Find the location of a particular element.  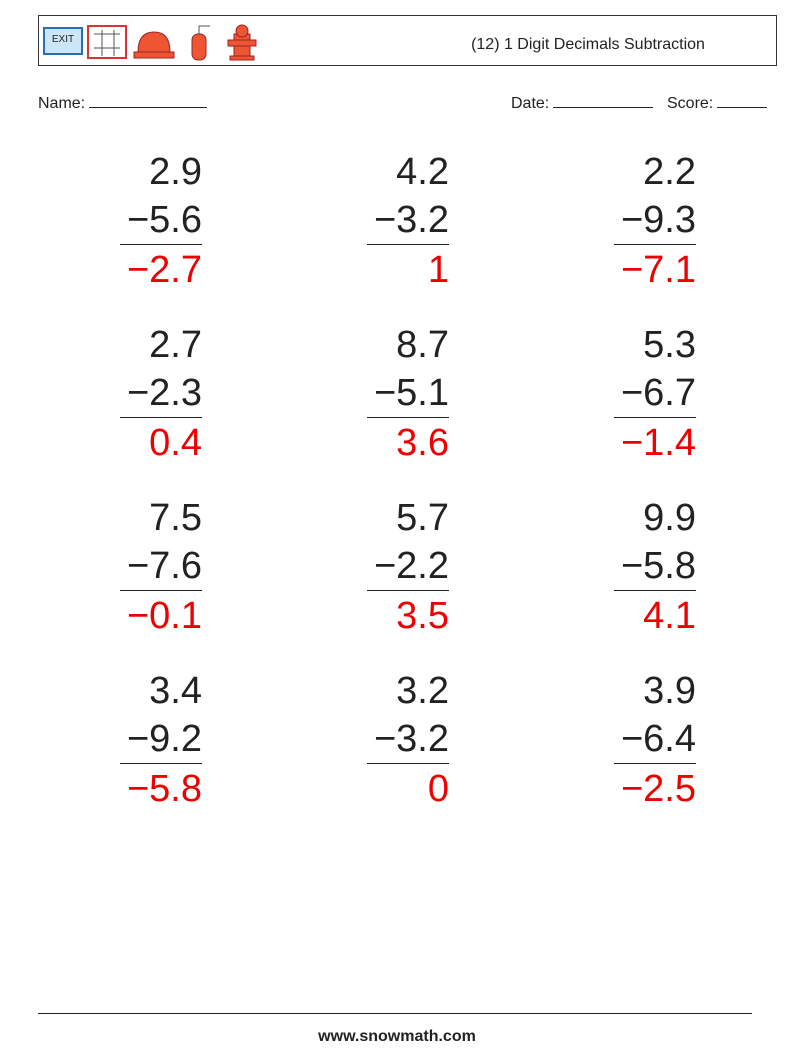

bottom-number: −9.3 is located at coordinates (658, 220).